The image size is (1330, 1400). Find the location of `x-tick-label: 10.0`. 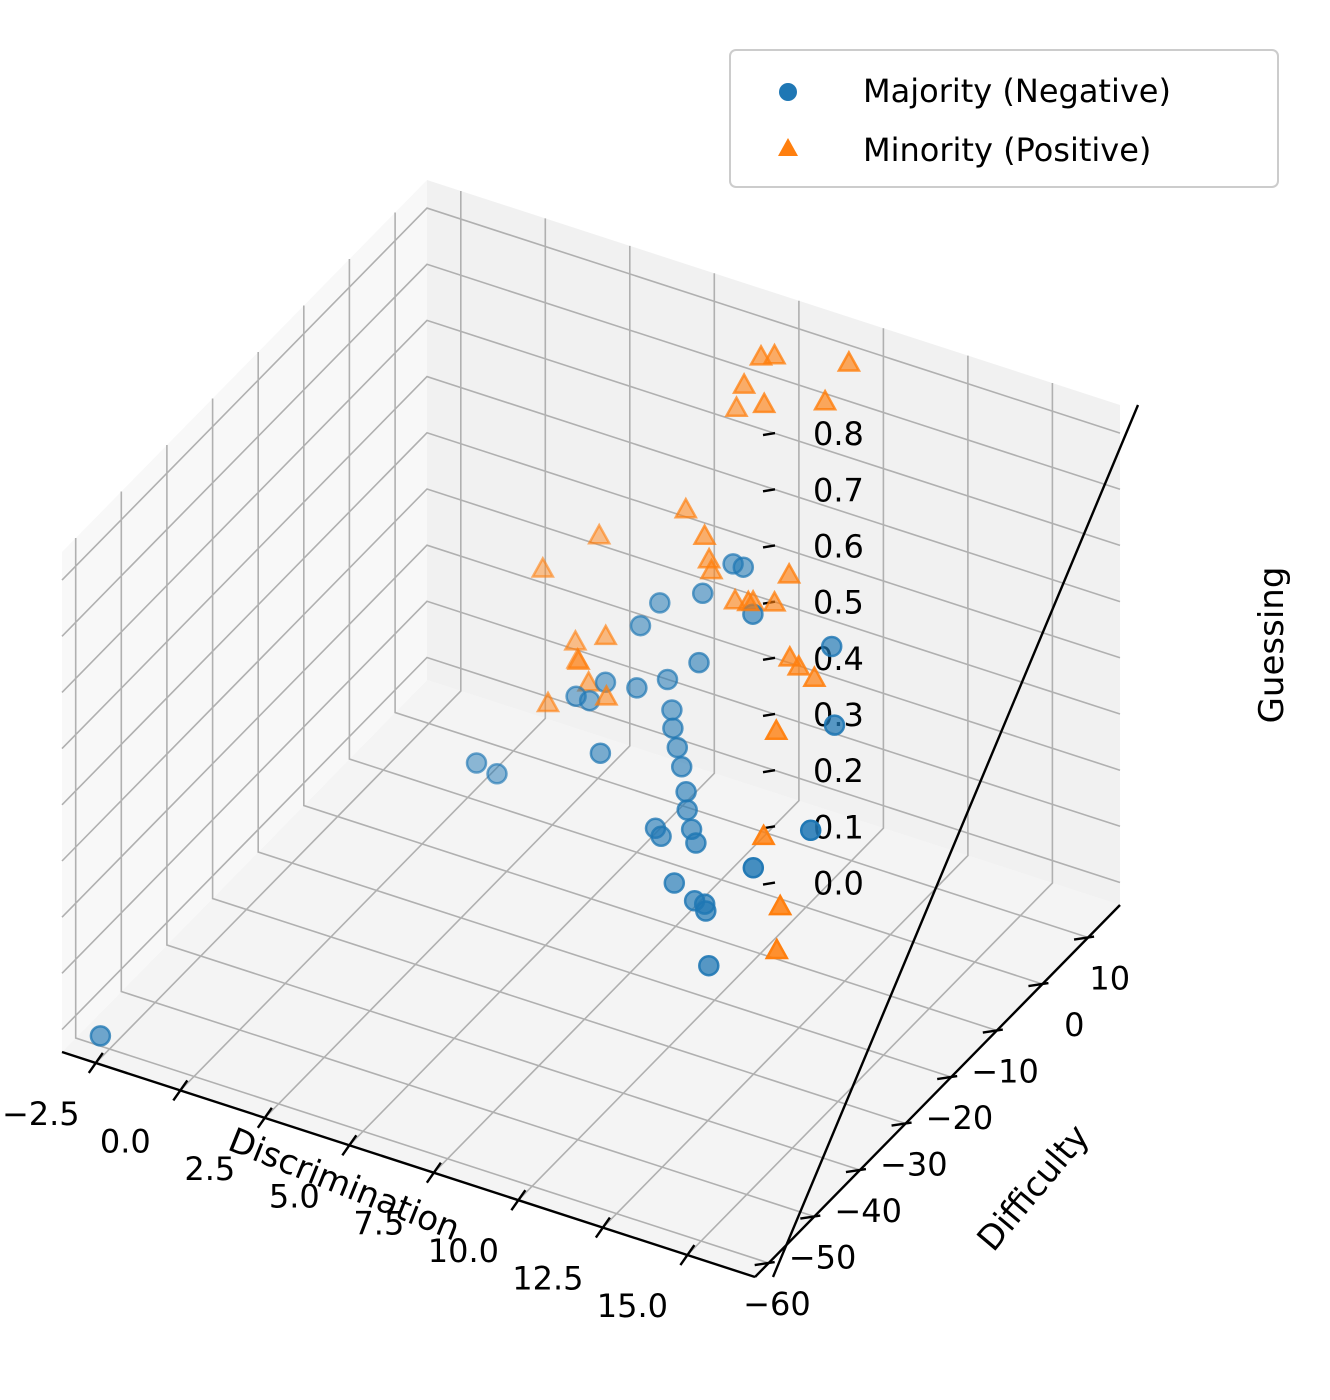

x-tick-label: 10.0 is located at coordinates (463, 1251).